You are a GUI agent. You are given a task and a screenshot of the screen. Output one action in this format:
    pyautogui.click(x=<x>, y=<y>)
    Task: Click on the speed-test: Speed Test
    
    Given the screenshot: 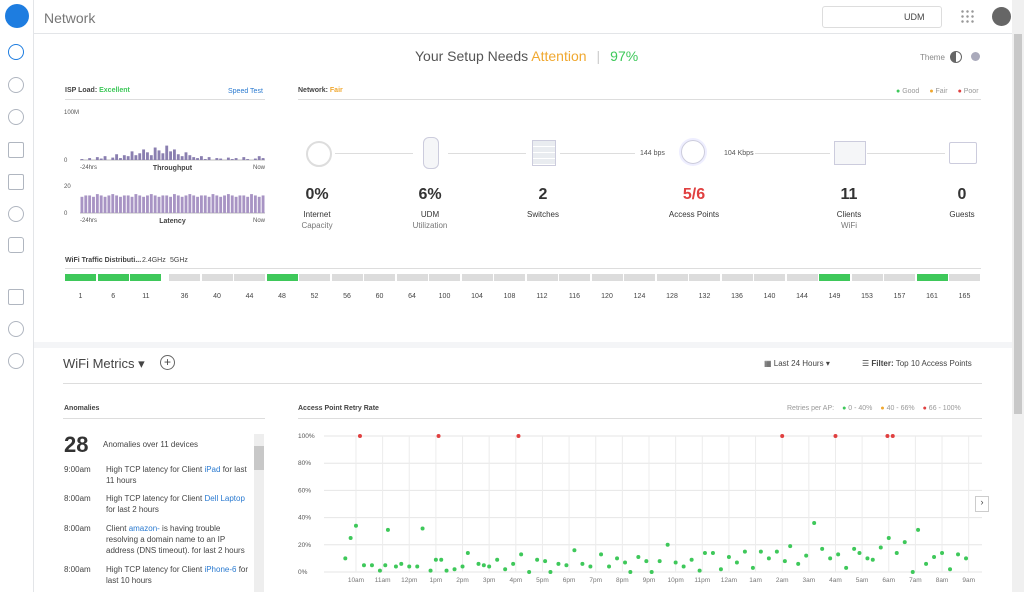 What is the action you would take?
    pyautogui.click(x=245, y=91)
    